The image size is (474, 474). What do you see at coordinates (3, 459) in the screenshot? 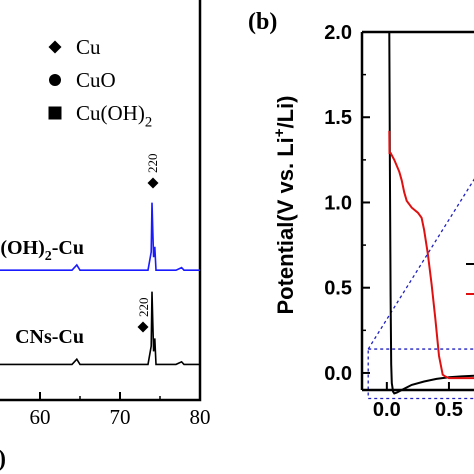
I see `panel-label-a-fragment: )` at bounding box center [3, 459].